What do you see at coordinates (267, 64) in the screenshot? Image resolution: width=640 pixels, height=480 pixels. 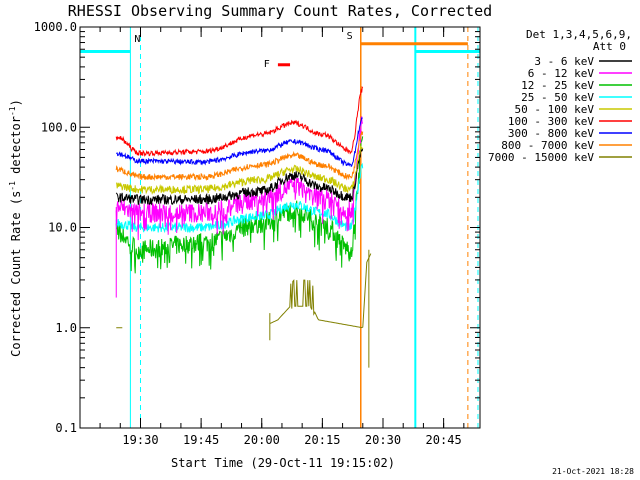 I see `flare-label: F` at bounding box center [267, 64].